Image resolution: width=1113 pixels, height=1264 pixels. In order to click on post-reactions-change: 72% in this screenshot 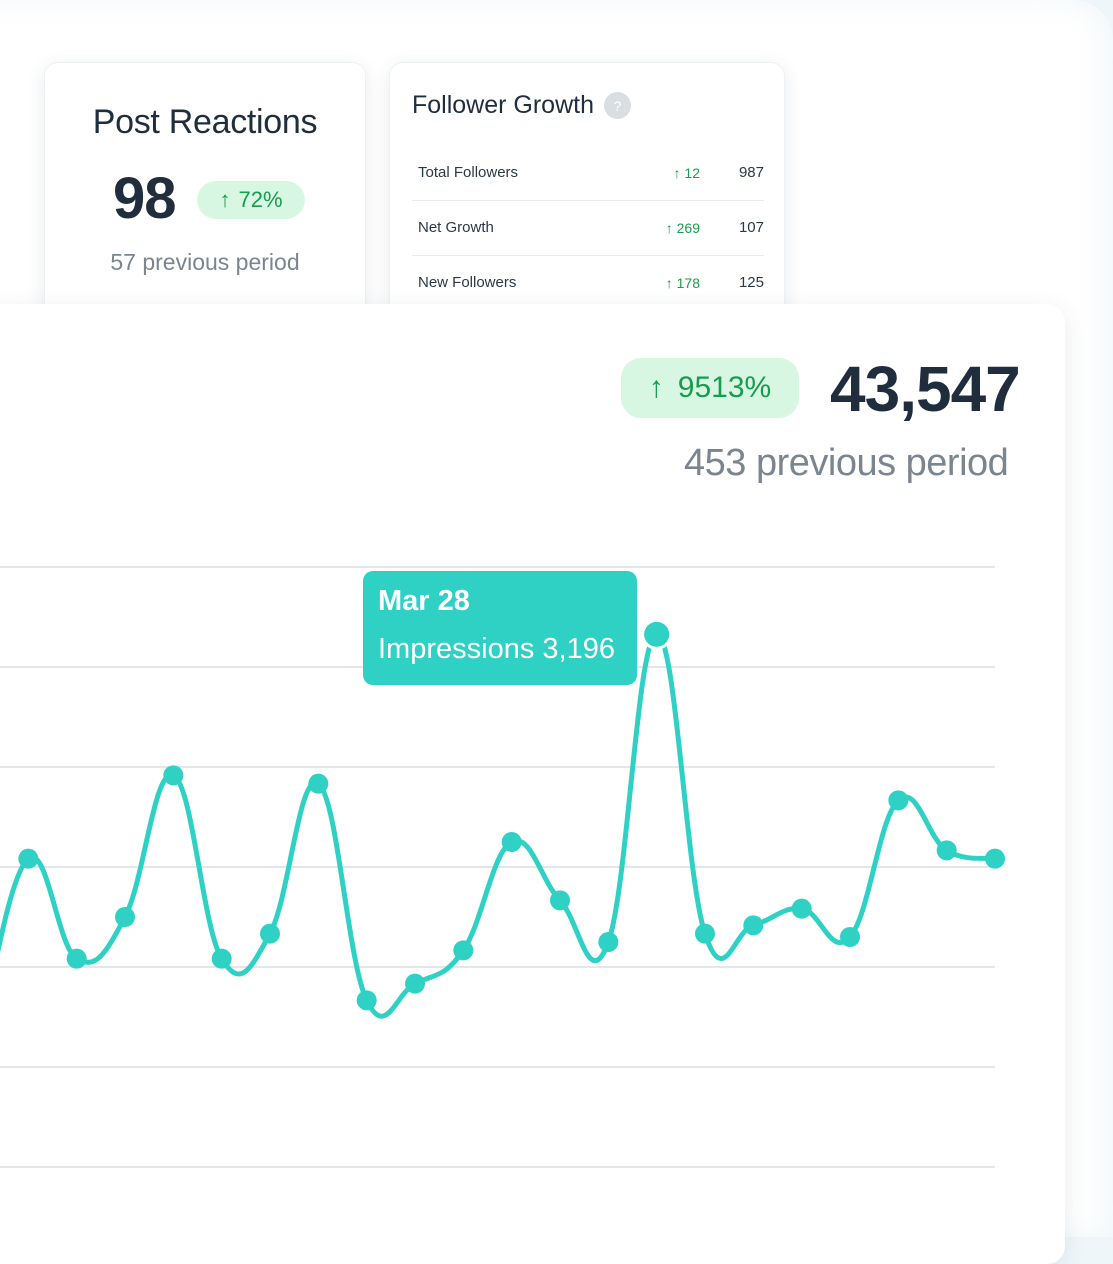, I will do `click(260, 199)`.